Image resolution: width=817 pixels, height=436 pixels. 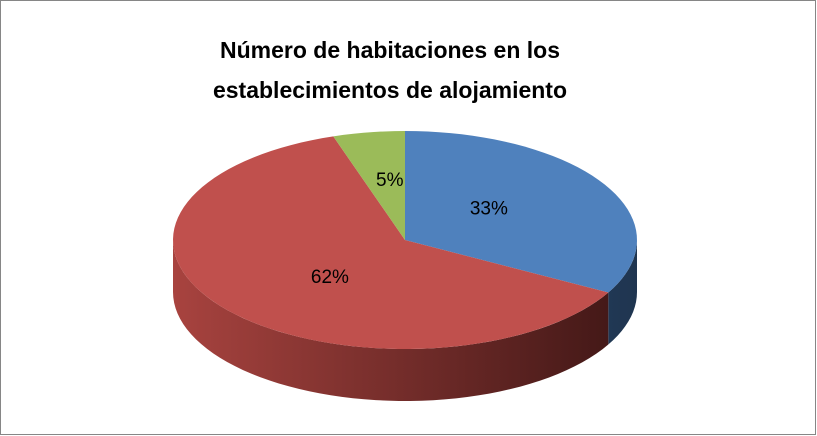 What do you see at coordinates (390, 180) in the screenshot?
I see `data-label: 5%` at bounding box center [390, 180].